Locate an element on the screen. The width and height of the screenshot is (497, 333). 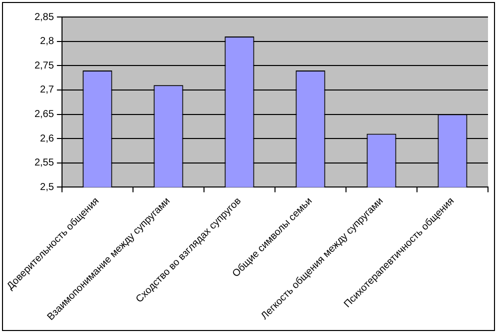
y-tick-label: 2,65 is located at coordinates (44, 114).